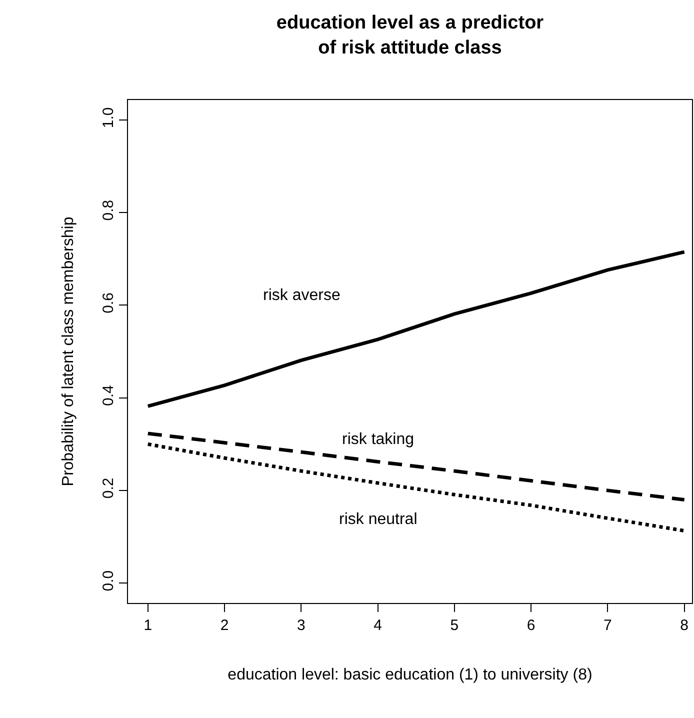  I want to click on y-tick-label: 0.6, so click(108, 303).